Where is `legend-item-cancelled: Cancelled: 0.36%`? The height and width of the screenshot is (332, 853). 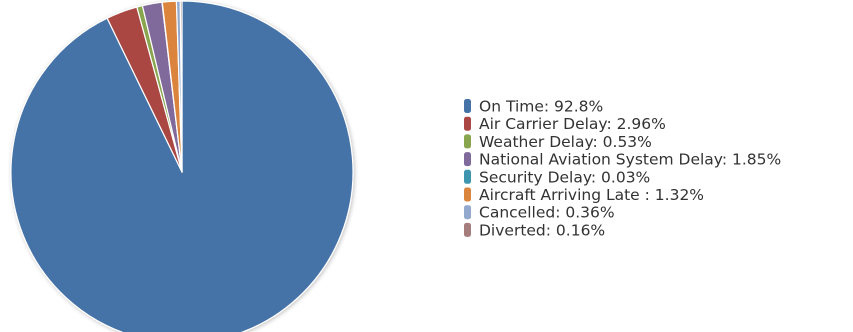 legend-item-cancelled: Cancelled: 0.36% is located at coordinates (539, 213).